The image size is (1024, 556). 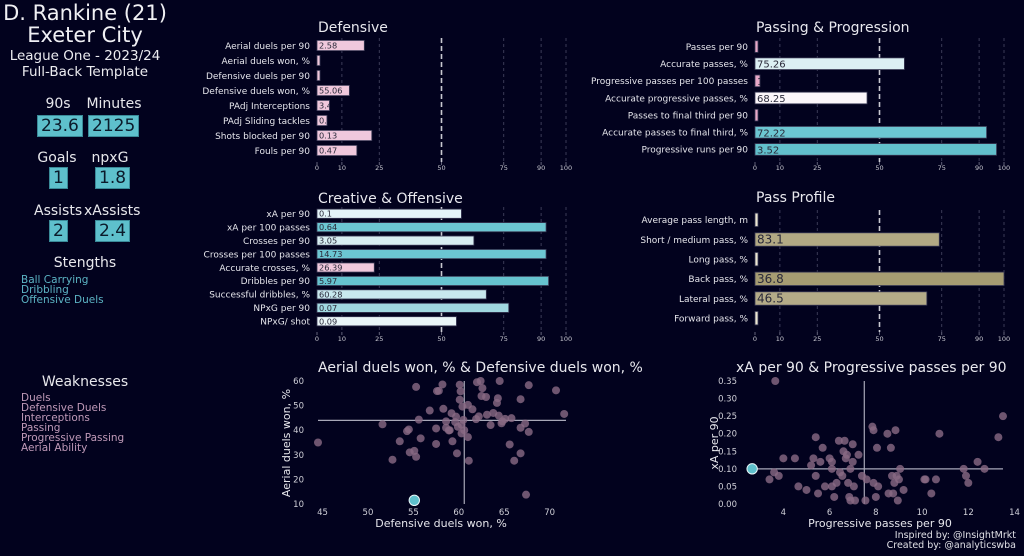 I want to click on stat-goals-label: Goals, so click(x=57, y=158).